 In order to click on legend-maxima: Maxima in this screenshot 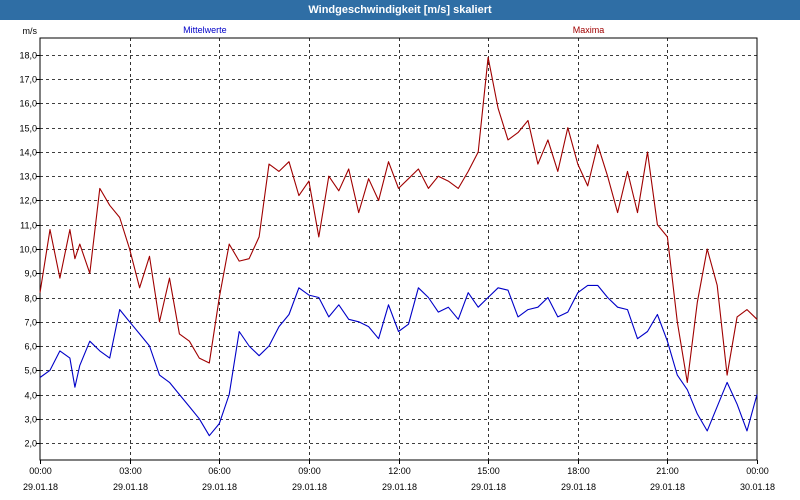, I will do `click(589, 30)`.